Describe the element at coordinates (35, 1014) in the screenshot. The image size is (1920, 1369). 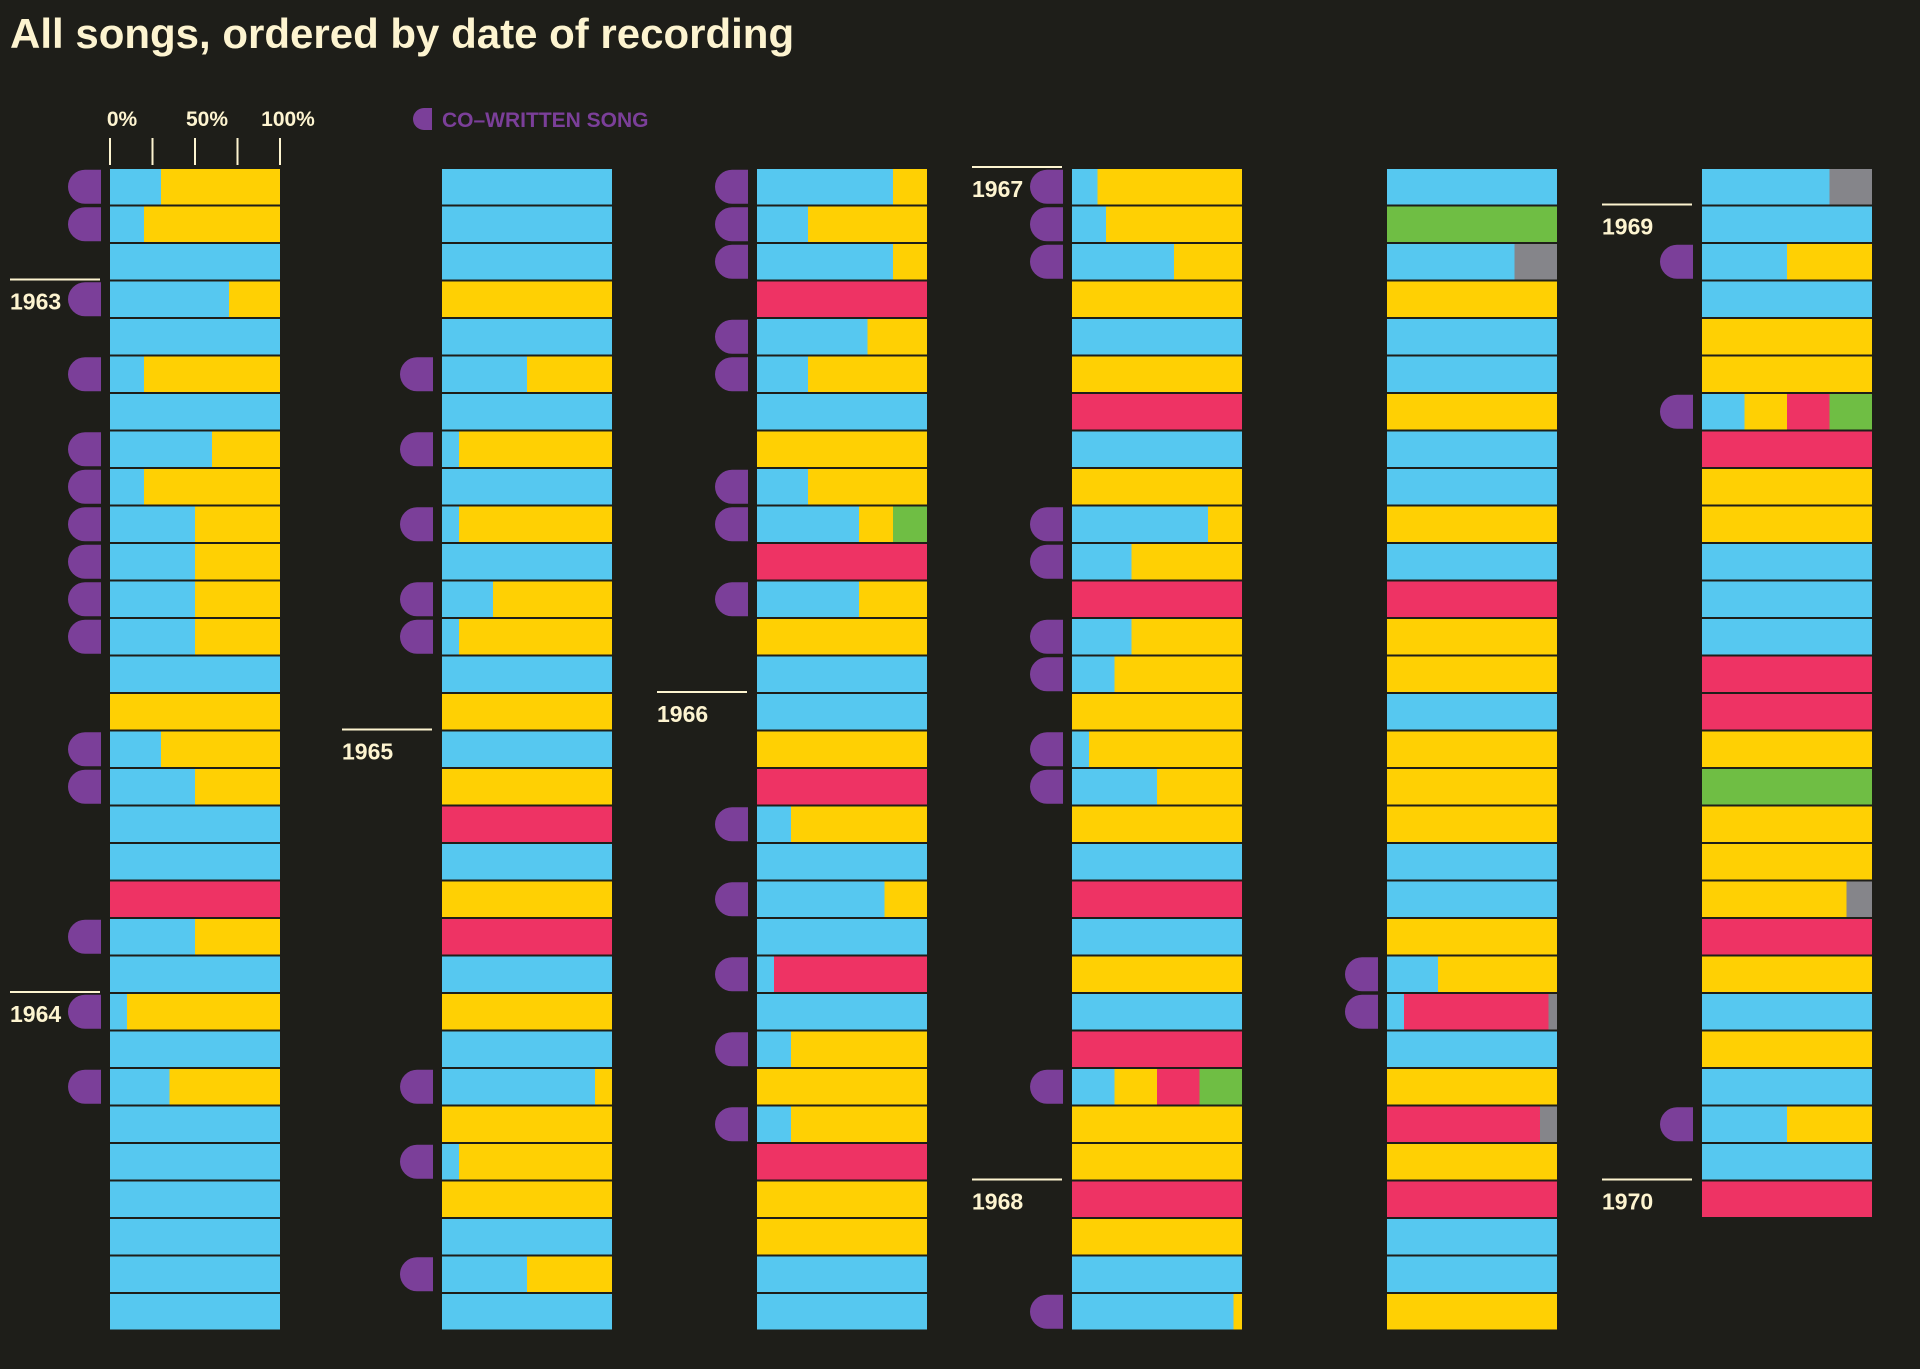
I see `year-label: 1964` at that location.